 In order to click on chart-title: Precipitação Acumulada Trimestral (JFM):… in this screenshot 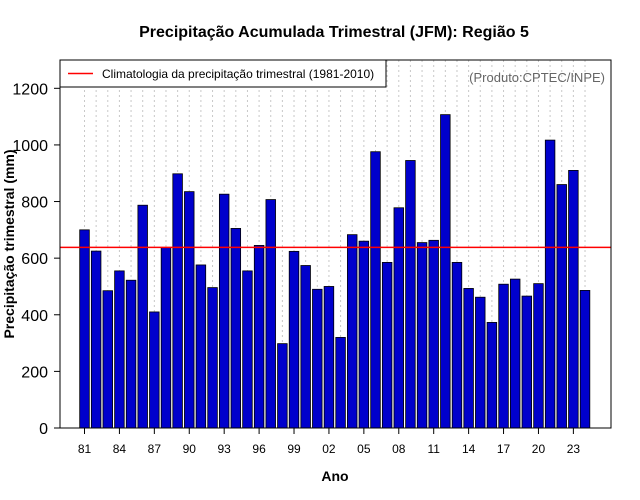, I will do `click(334, 32)`.